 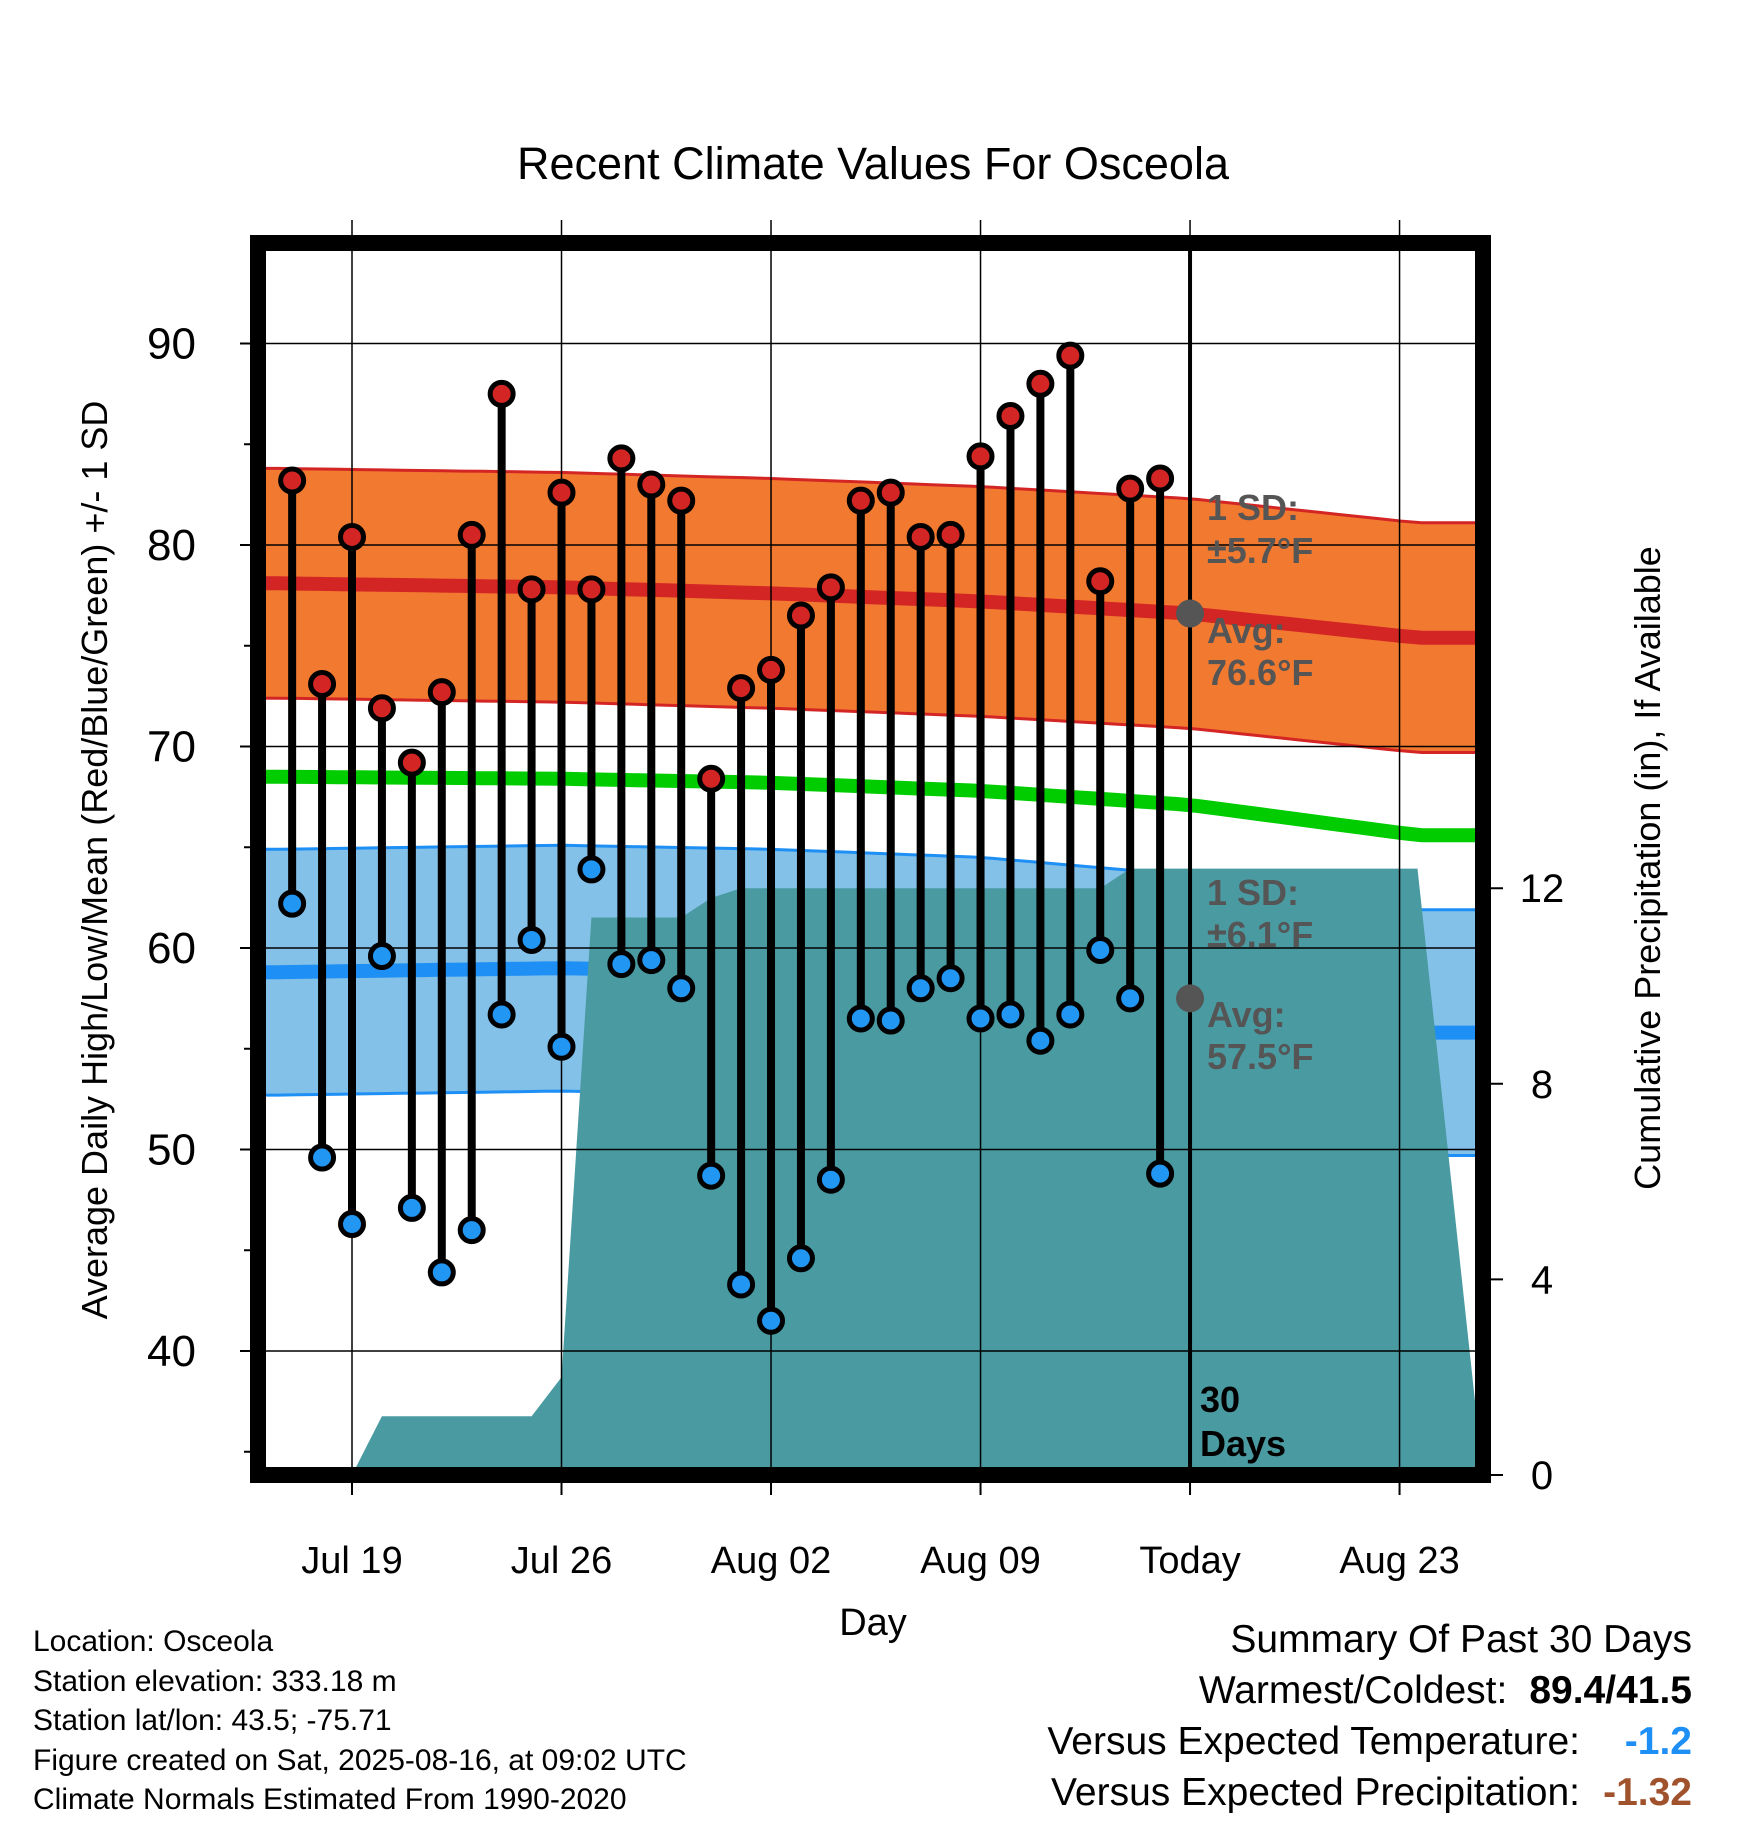 I want to click on y2-tick-label: 0, so click(x=1542, y=1476).